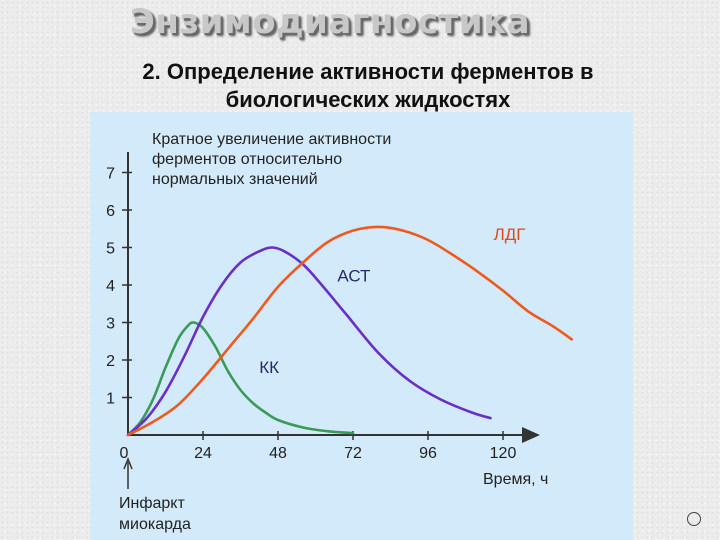 The width and height of the screenshot is (720, 540). I want to click on series-kk-line, so click(240, 379).